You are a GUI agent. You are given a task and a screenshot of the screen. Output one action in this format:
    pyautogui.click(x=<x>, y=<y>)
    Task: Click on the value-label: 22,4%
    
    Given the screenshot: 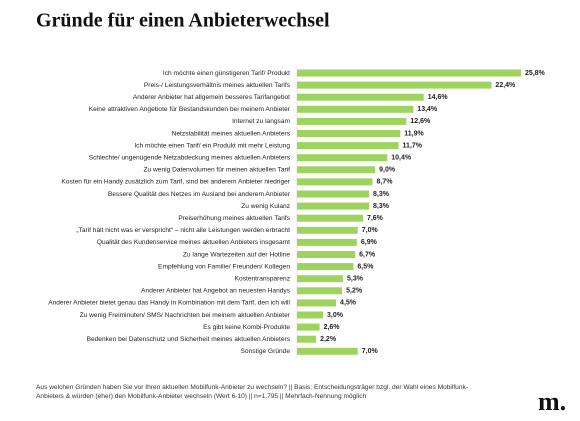 What is the action you would take?
    pyautogui.click(x=505, y=85)
    